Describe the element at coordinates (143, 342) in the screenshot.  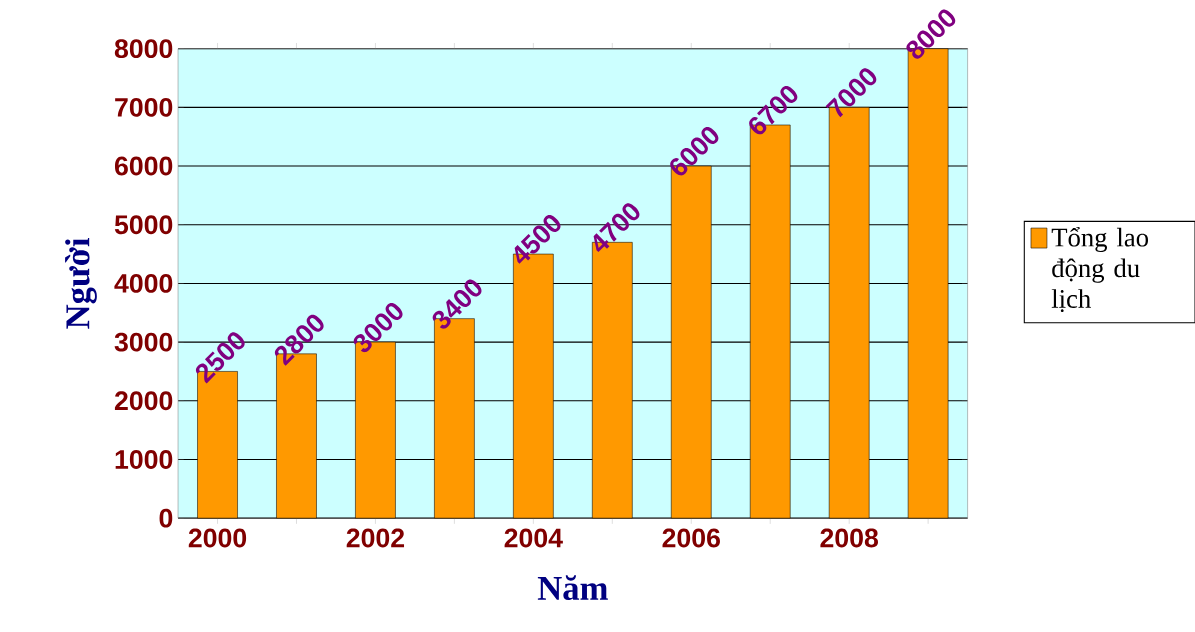
I see `y-tick-label: 3000` at that location.